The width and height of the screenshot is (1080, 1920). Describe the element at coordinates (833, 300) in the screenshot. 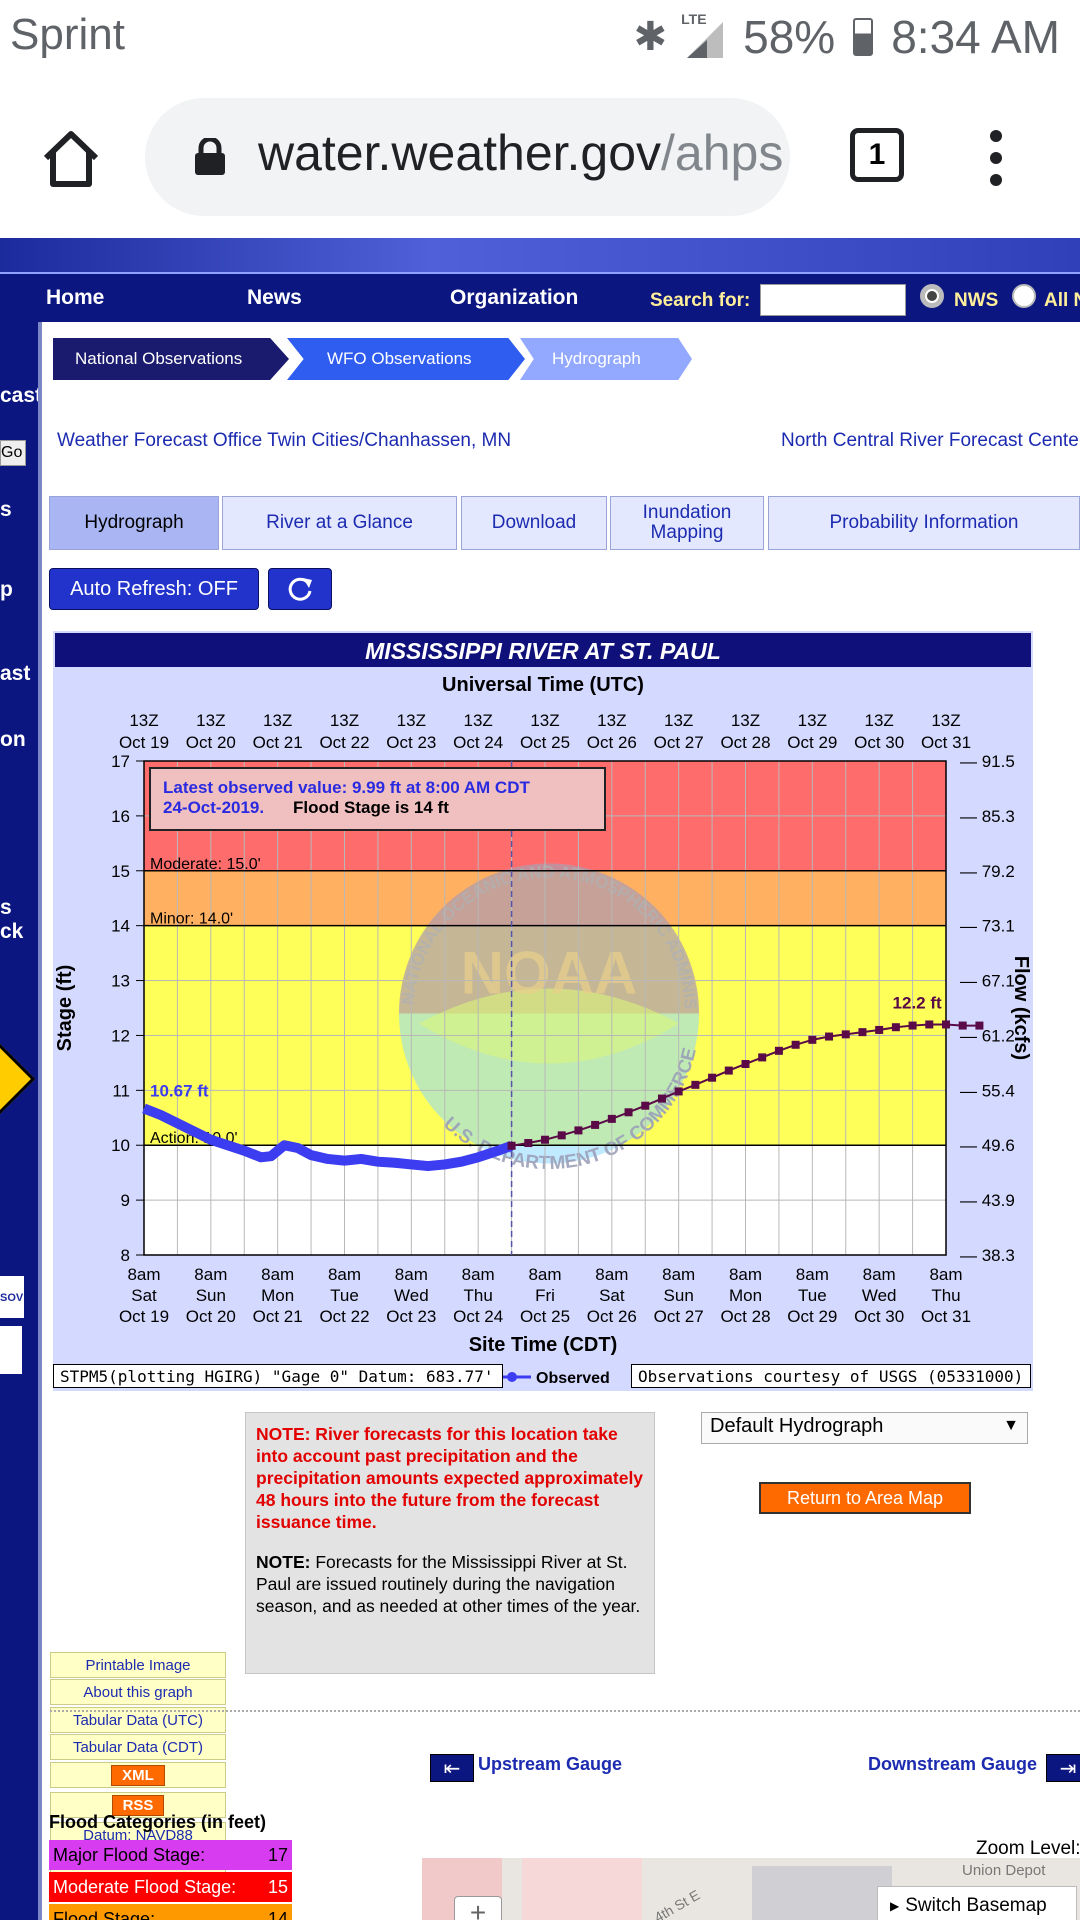

I see `search-input` at that location.